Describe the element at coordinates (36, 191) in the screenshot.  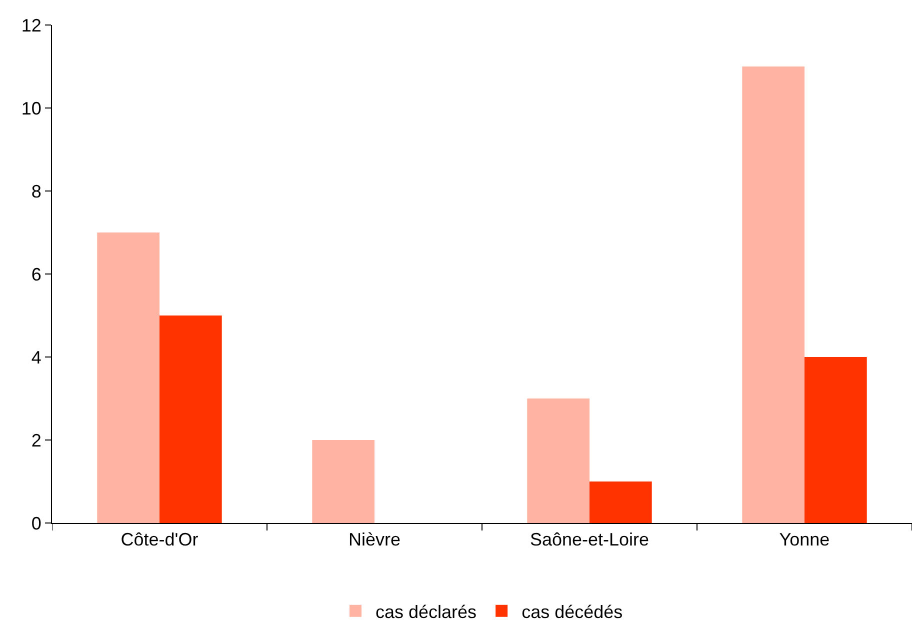
I see `y-tick-label: 8` at that location.